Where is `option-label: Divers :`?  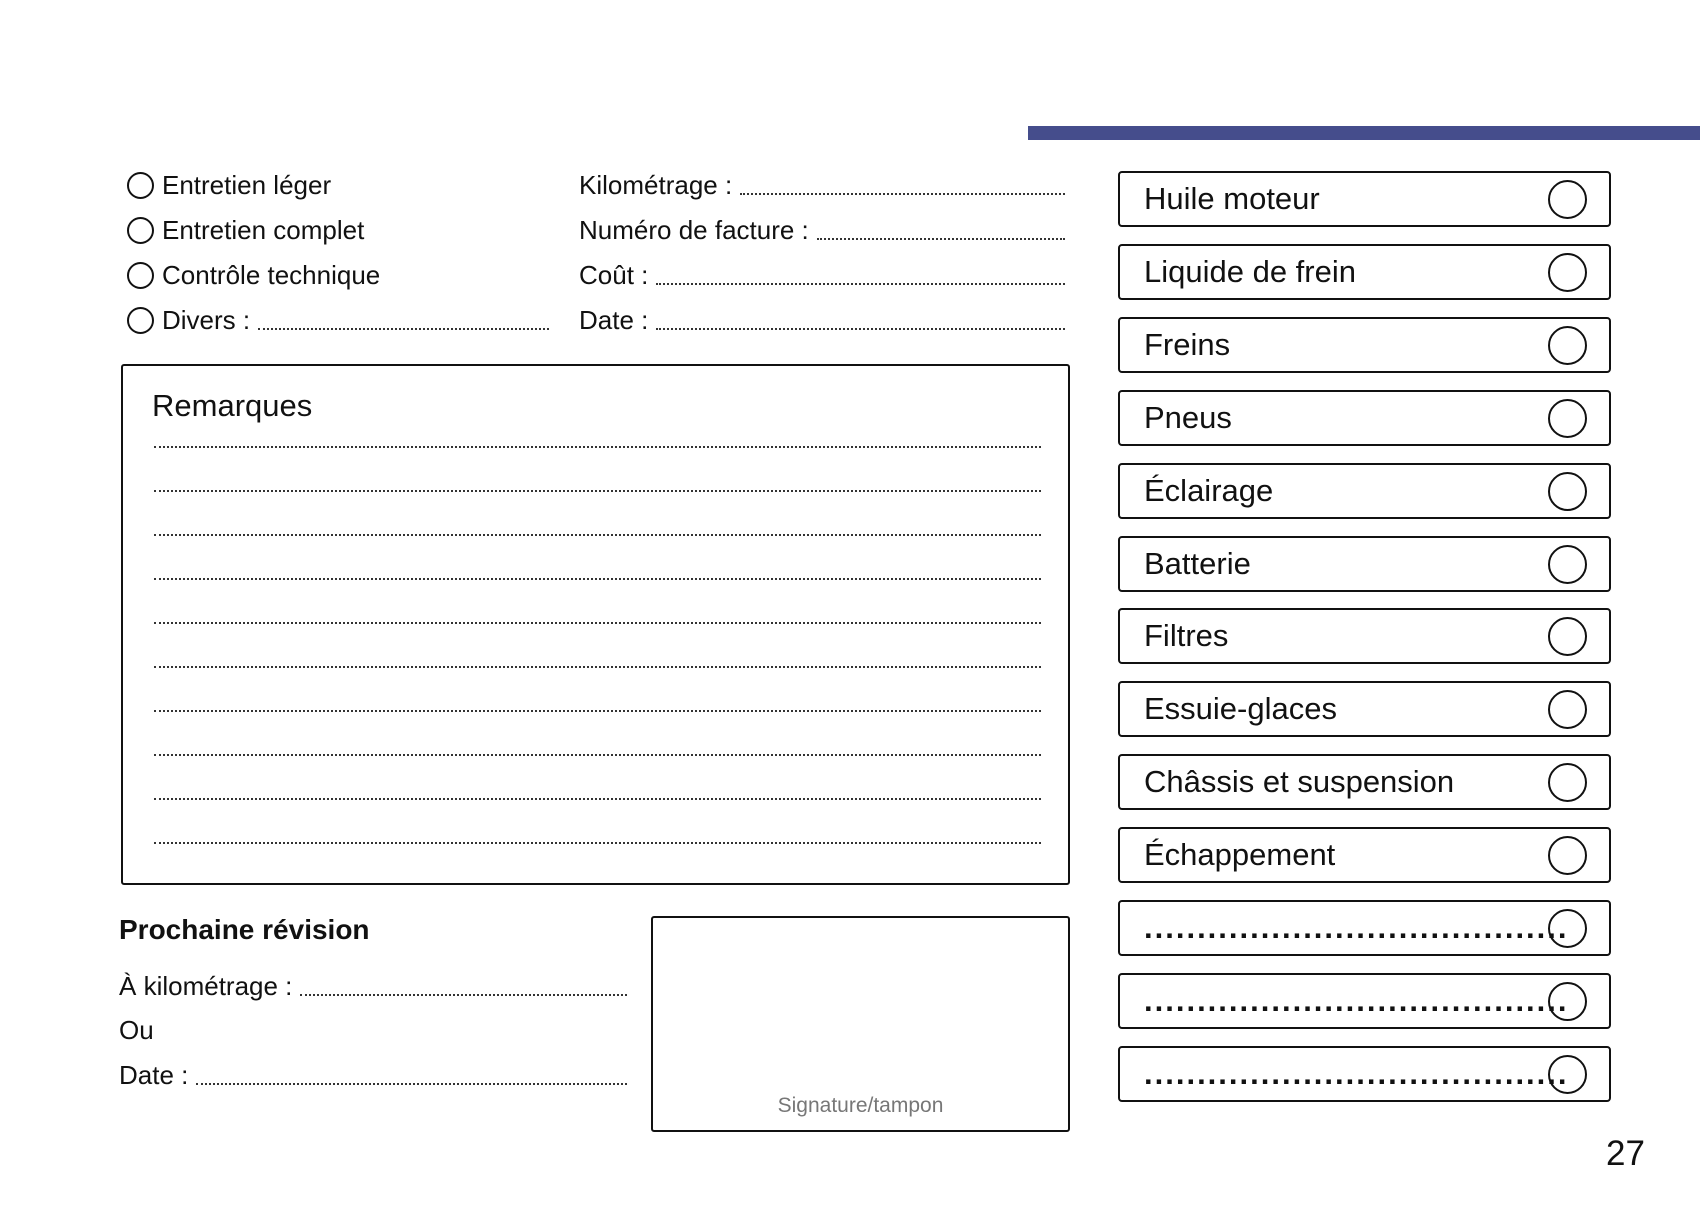 option-label: Divers : is located at coordinates (206, 320).